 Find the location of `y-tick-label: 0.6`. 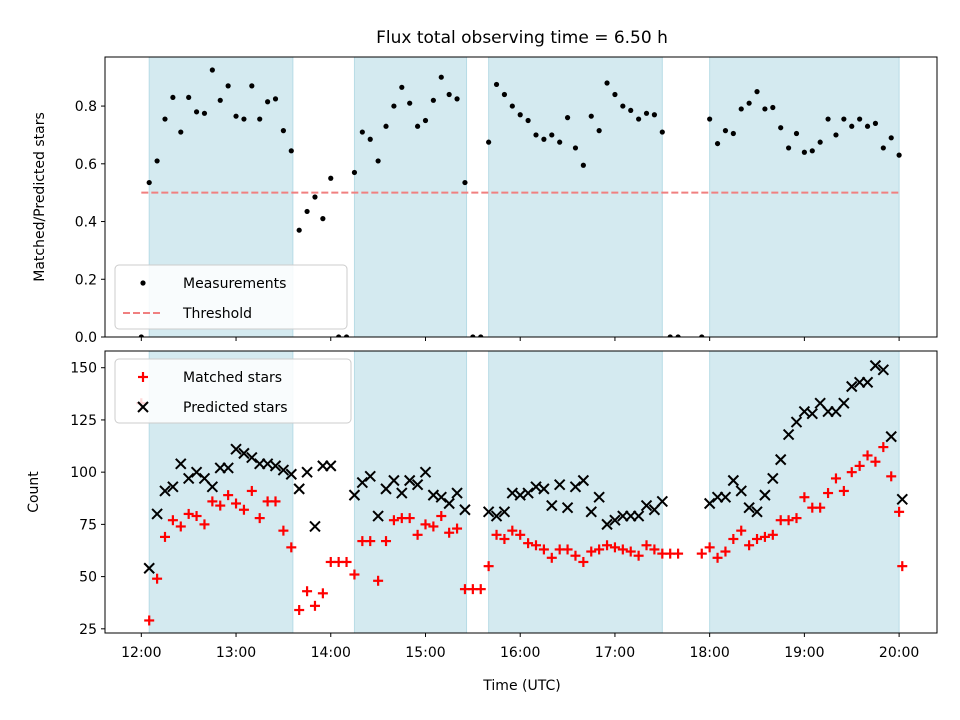

y-tick-label: 0.6 is located at coordinates (86, 165).